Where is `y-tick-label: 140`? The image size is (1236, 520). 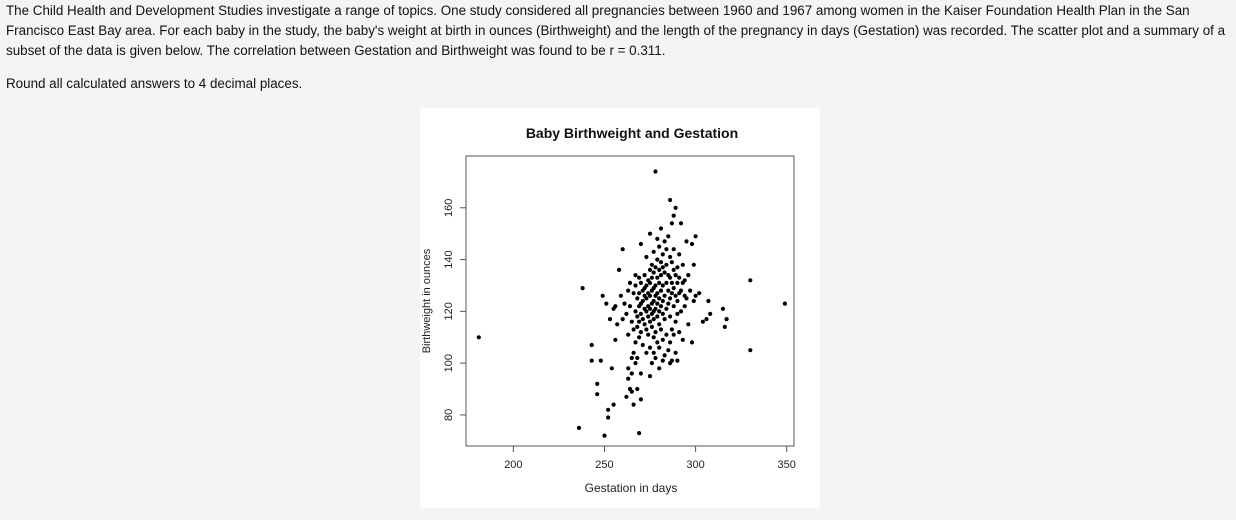 y-tick-label: 140 is located at coordinates (449, 259).